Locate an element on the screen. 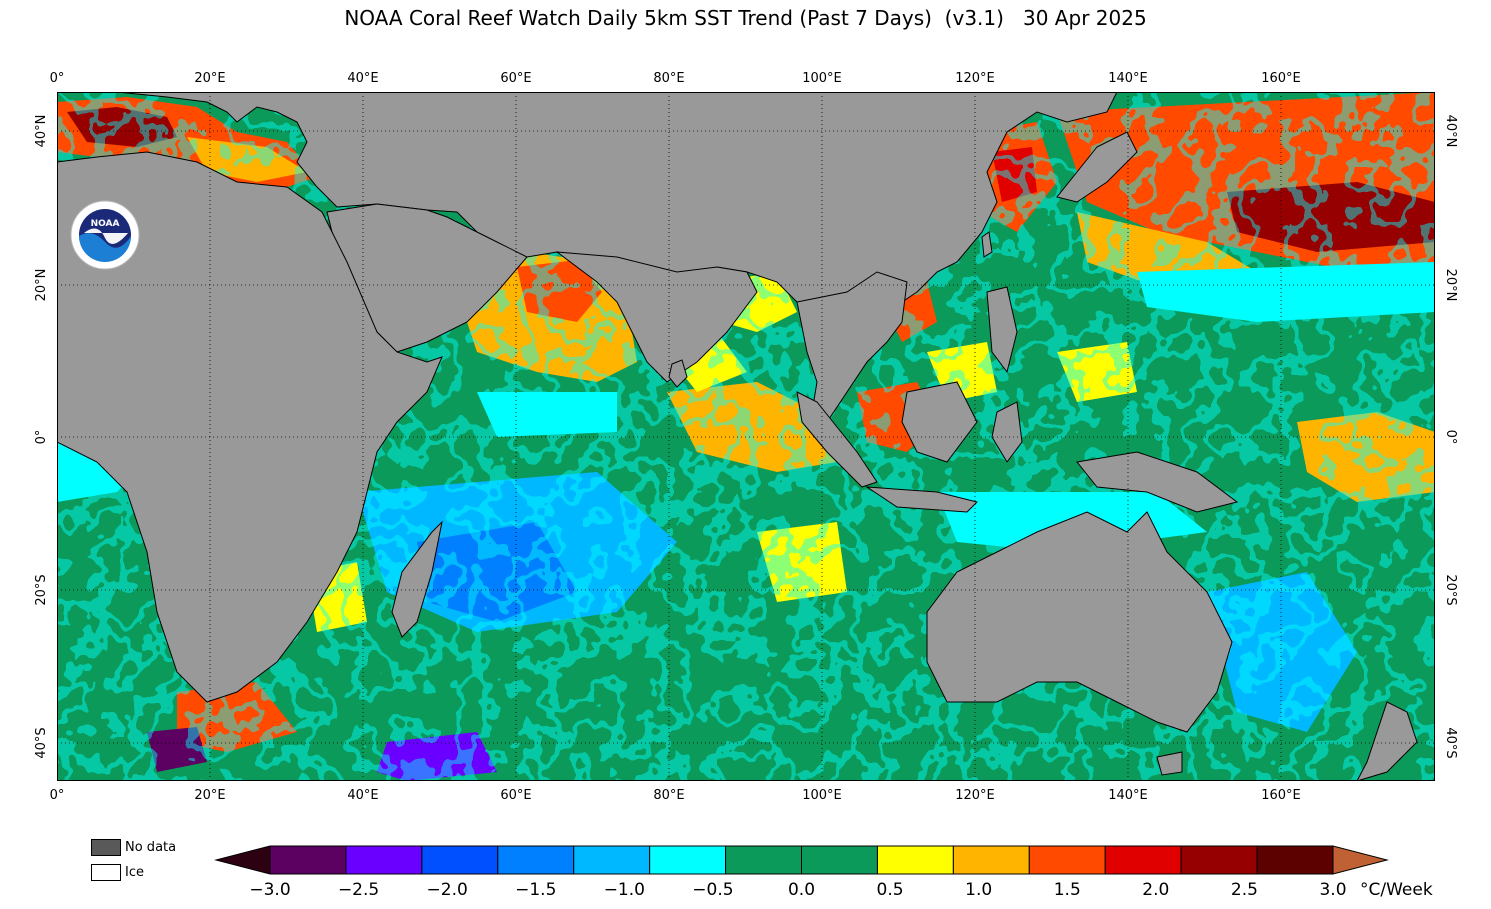 The height and width of the screenshot is (909, 1491). colorbar-tick-label: 1.5 is located at coordinates (1067, 890).